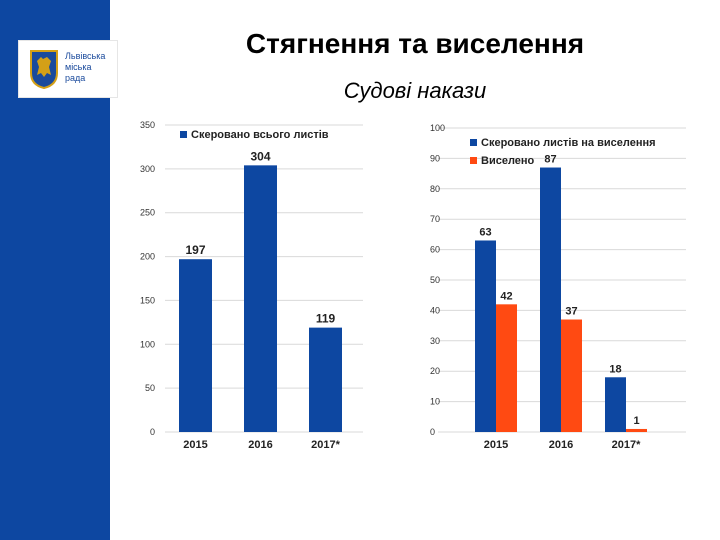  Describe the element at coordinates (326, 319) in the screenshot. I see `data-label: 119` at that location.